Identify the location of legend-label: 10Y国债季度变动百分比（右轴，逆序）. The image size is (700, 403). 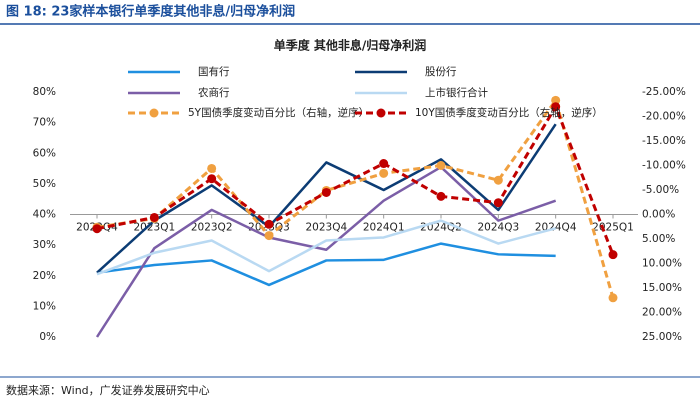
(509, 112).